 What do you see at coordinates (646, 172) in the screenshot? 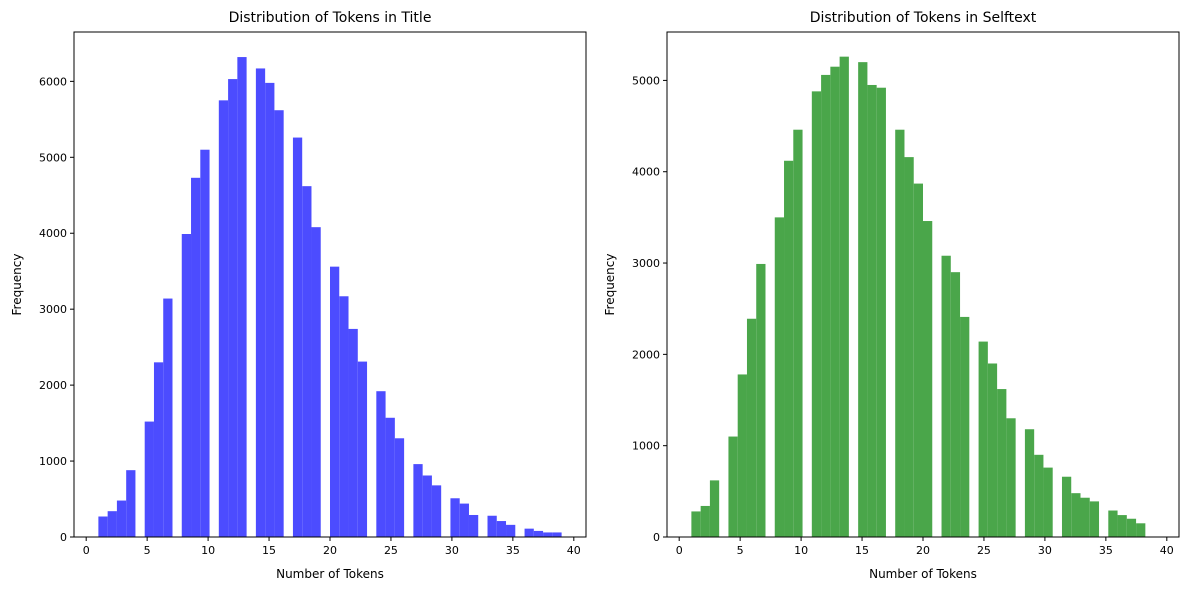
I see `y-tick-label: 4000` at bounding box center [646, 172].